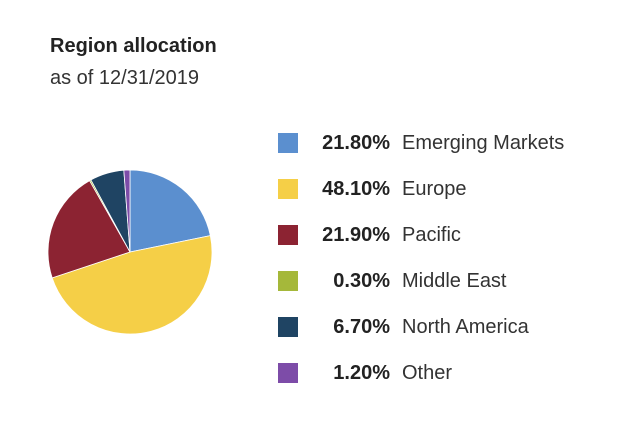 Image resolution: width=640 pixels, height=421 pixels. I want to click on legend-value-middle-east: 0.30%, so click(361, 280).